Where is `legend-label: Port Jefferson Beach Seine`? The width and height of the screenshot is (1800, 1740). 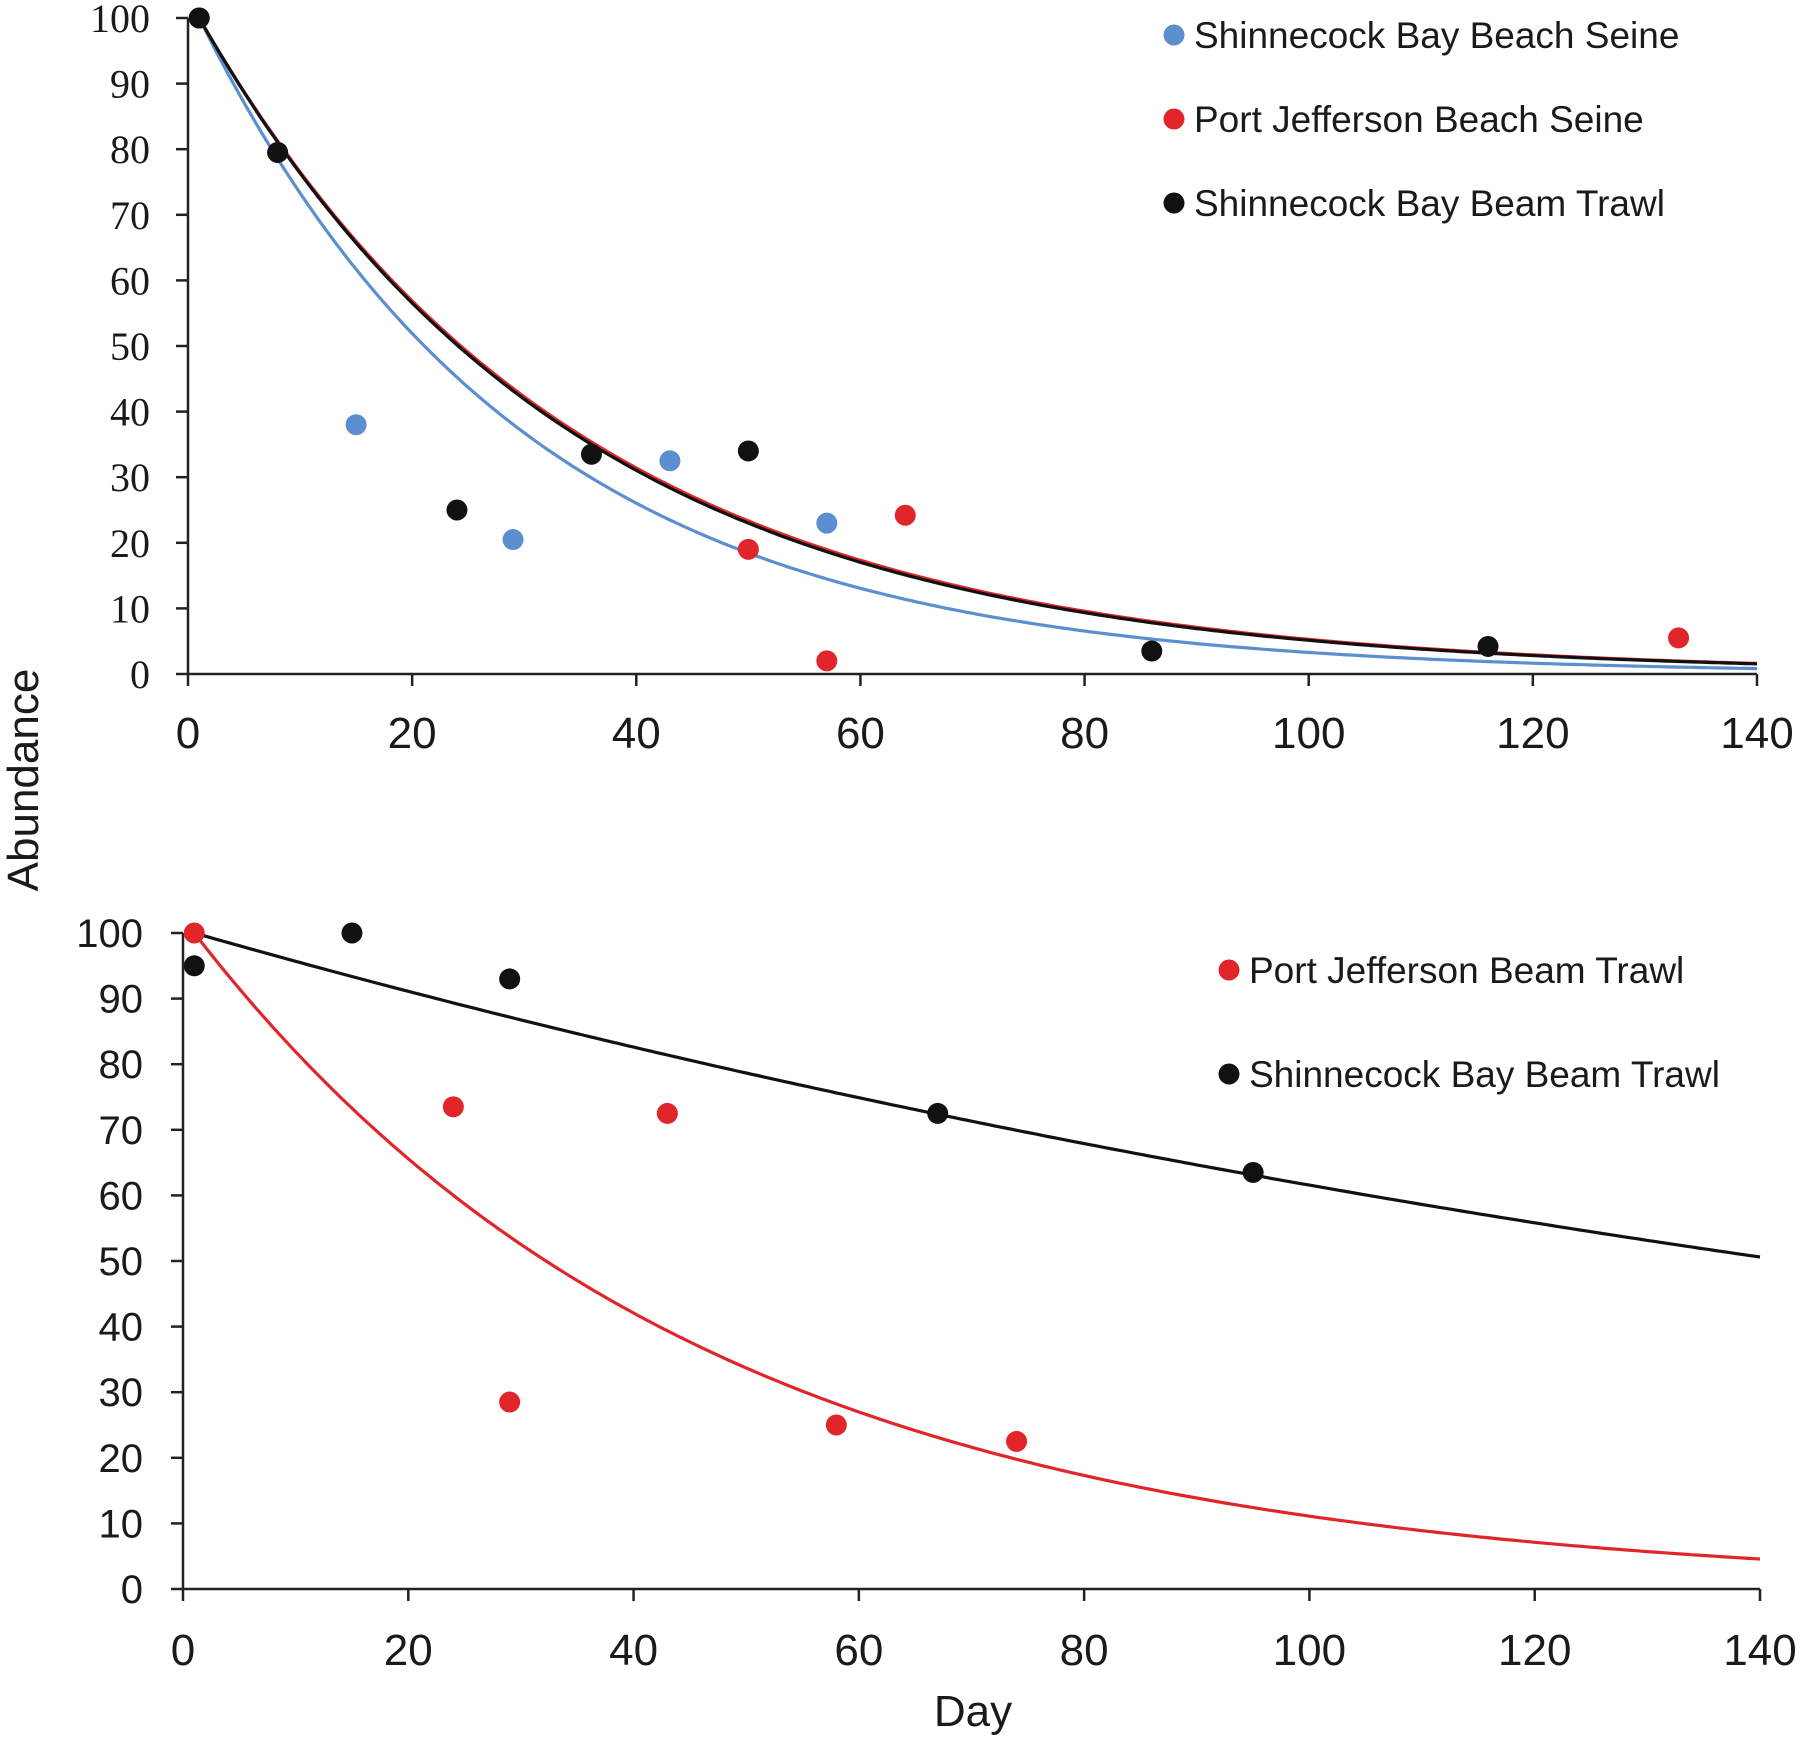 legend-label: Port Jefferson Beach Seine is located at coordinates (1419, 119).